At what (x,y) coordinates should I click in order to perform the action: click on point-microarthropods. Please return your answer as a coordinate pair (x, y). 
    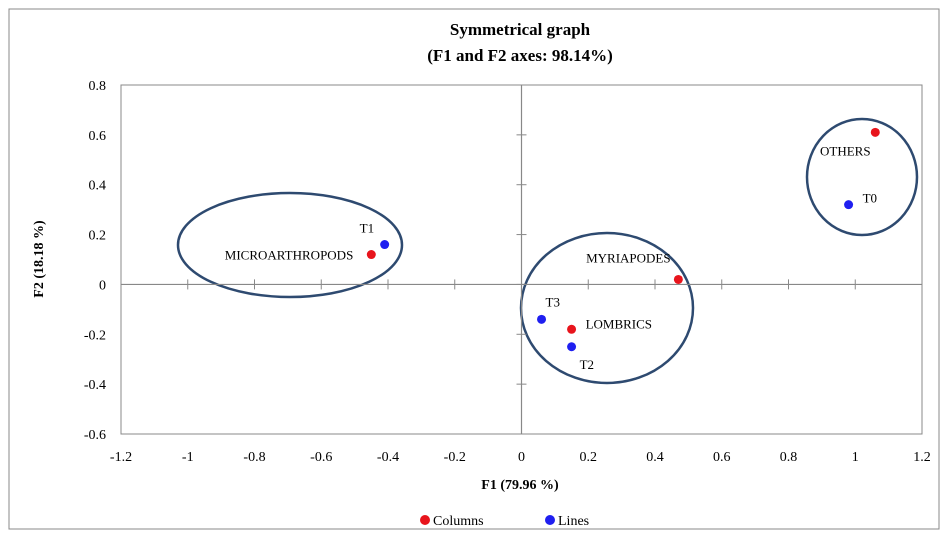
    Looking at the image, I should click on (371, 255).